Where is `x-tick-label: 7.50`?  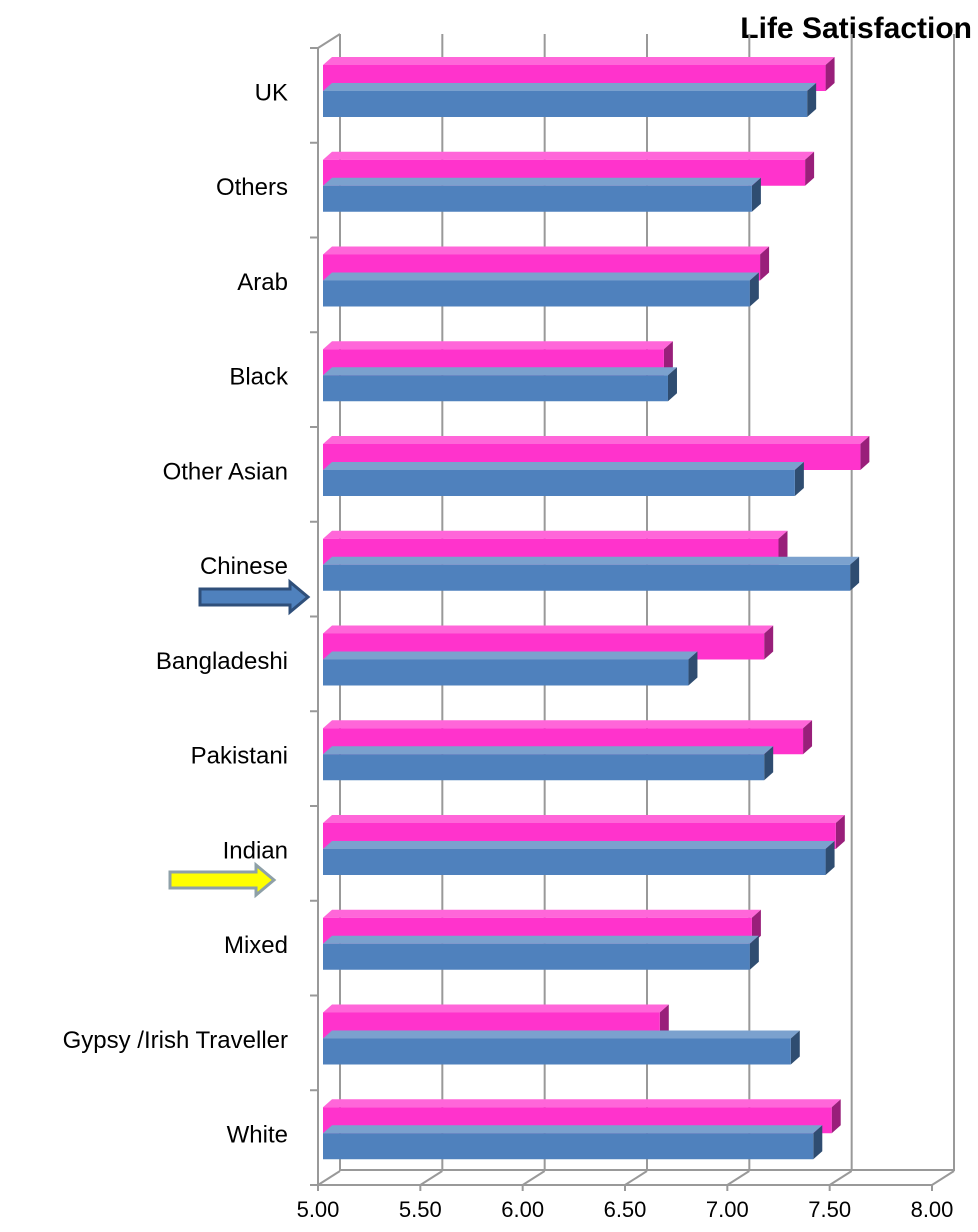 x-tick-label: 7.50 is located at coordinates (829, 1209).